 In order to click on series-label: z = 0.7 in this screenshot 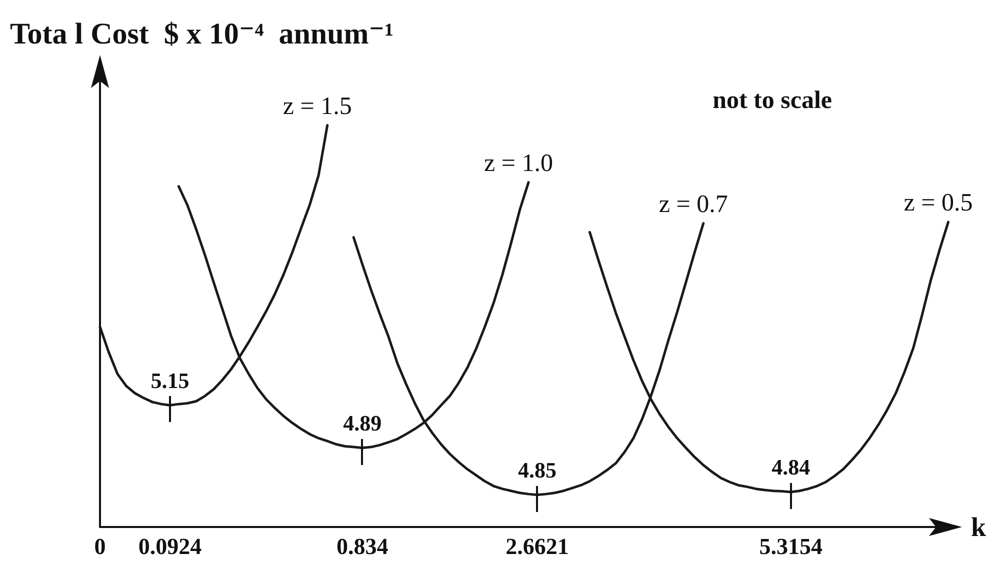, I will do `click(693, 204)`.